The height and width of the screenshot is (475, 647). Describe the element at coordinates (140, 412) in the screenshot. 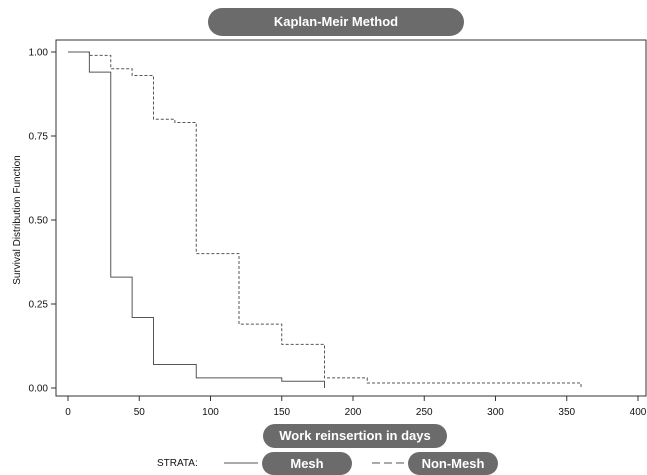

I see `x-tick-label: 50` at that location.